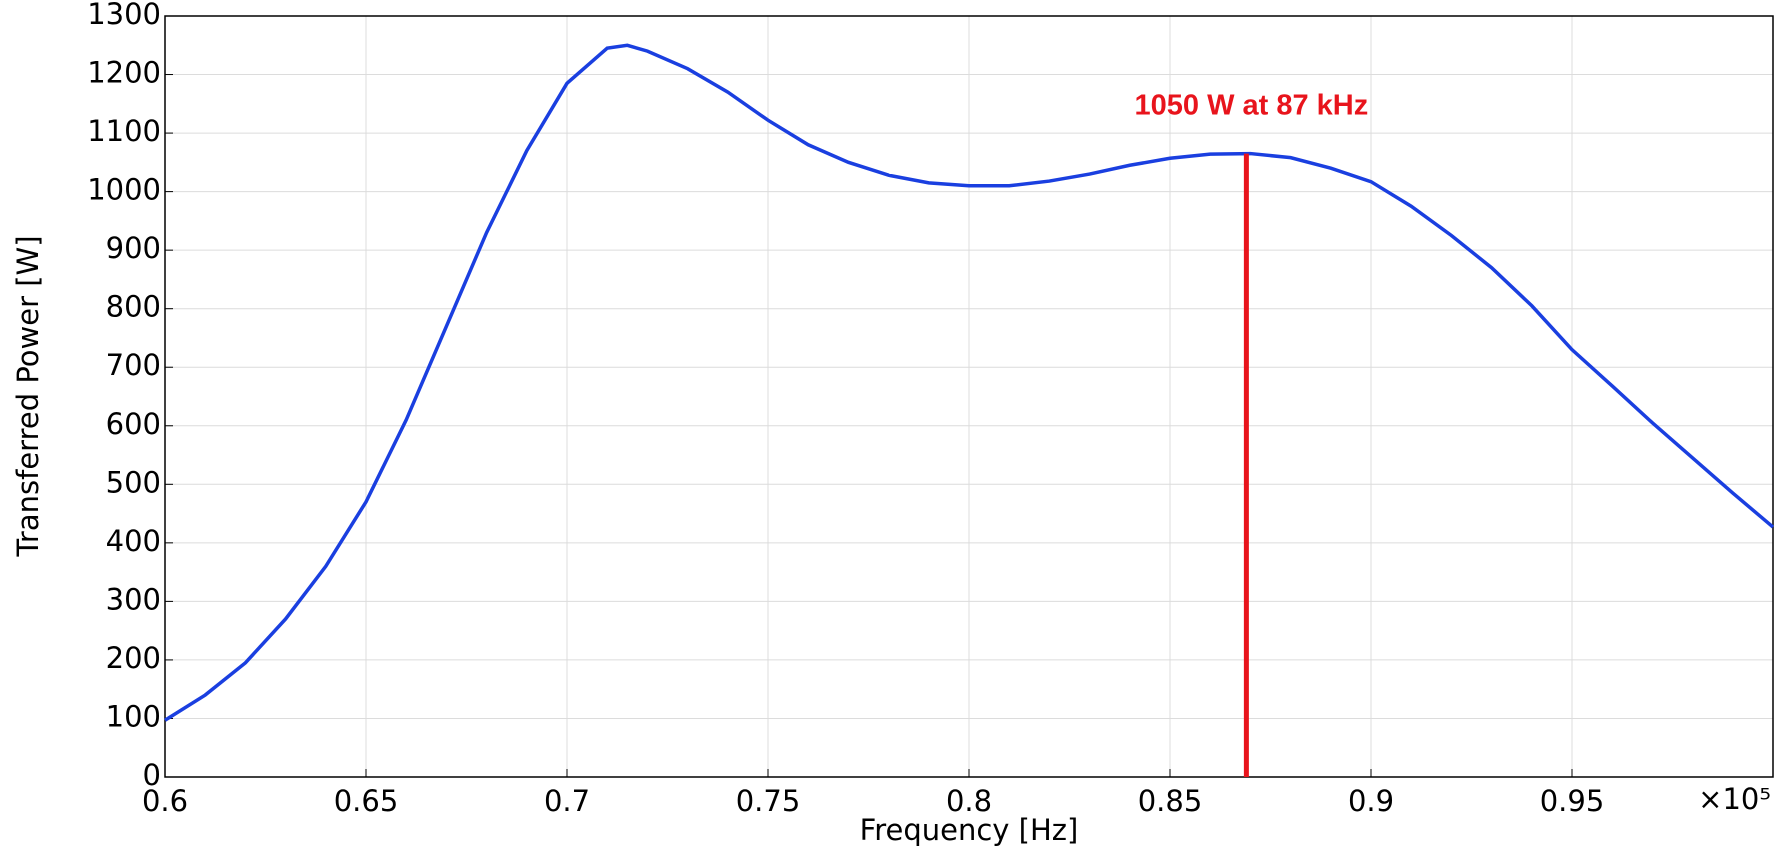 The width and height of the screenshot is (1775, 854). What do you see at coordinates (133, 716) in the screenshot?
I see `y-tick-label: 100` at bounding box center [133, 716].